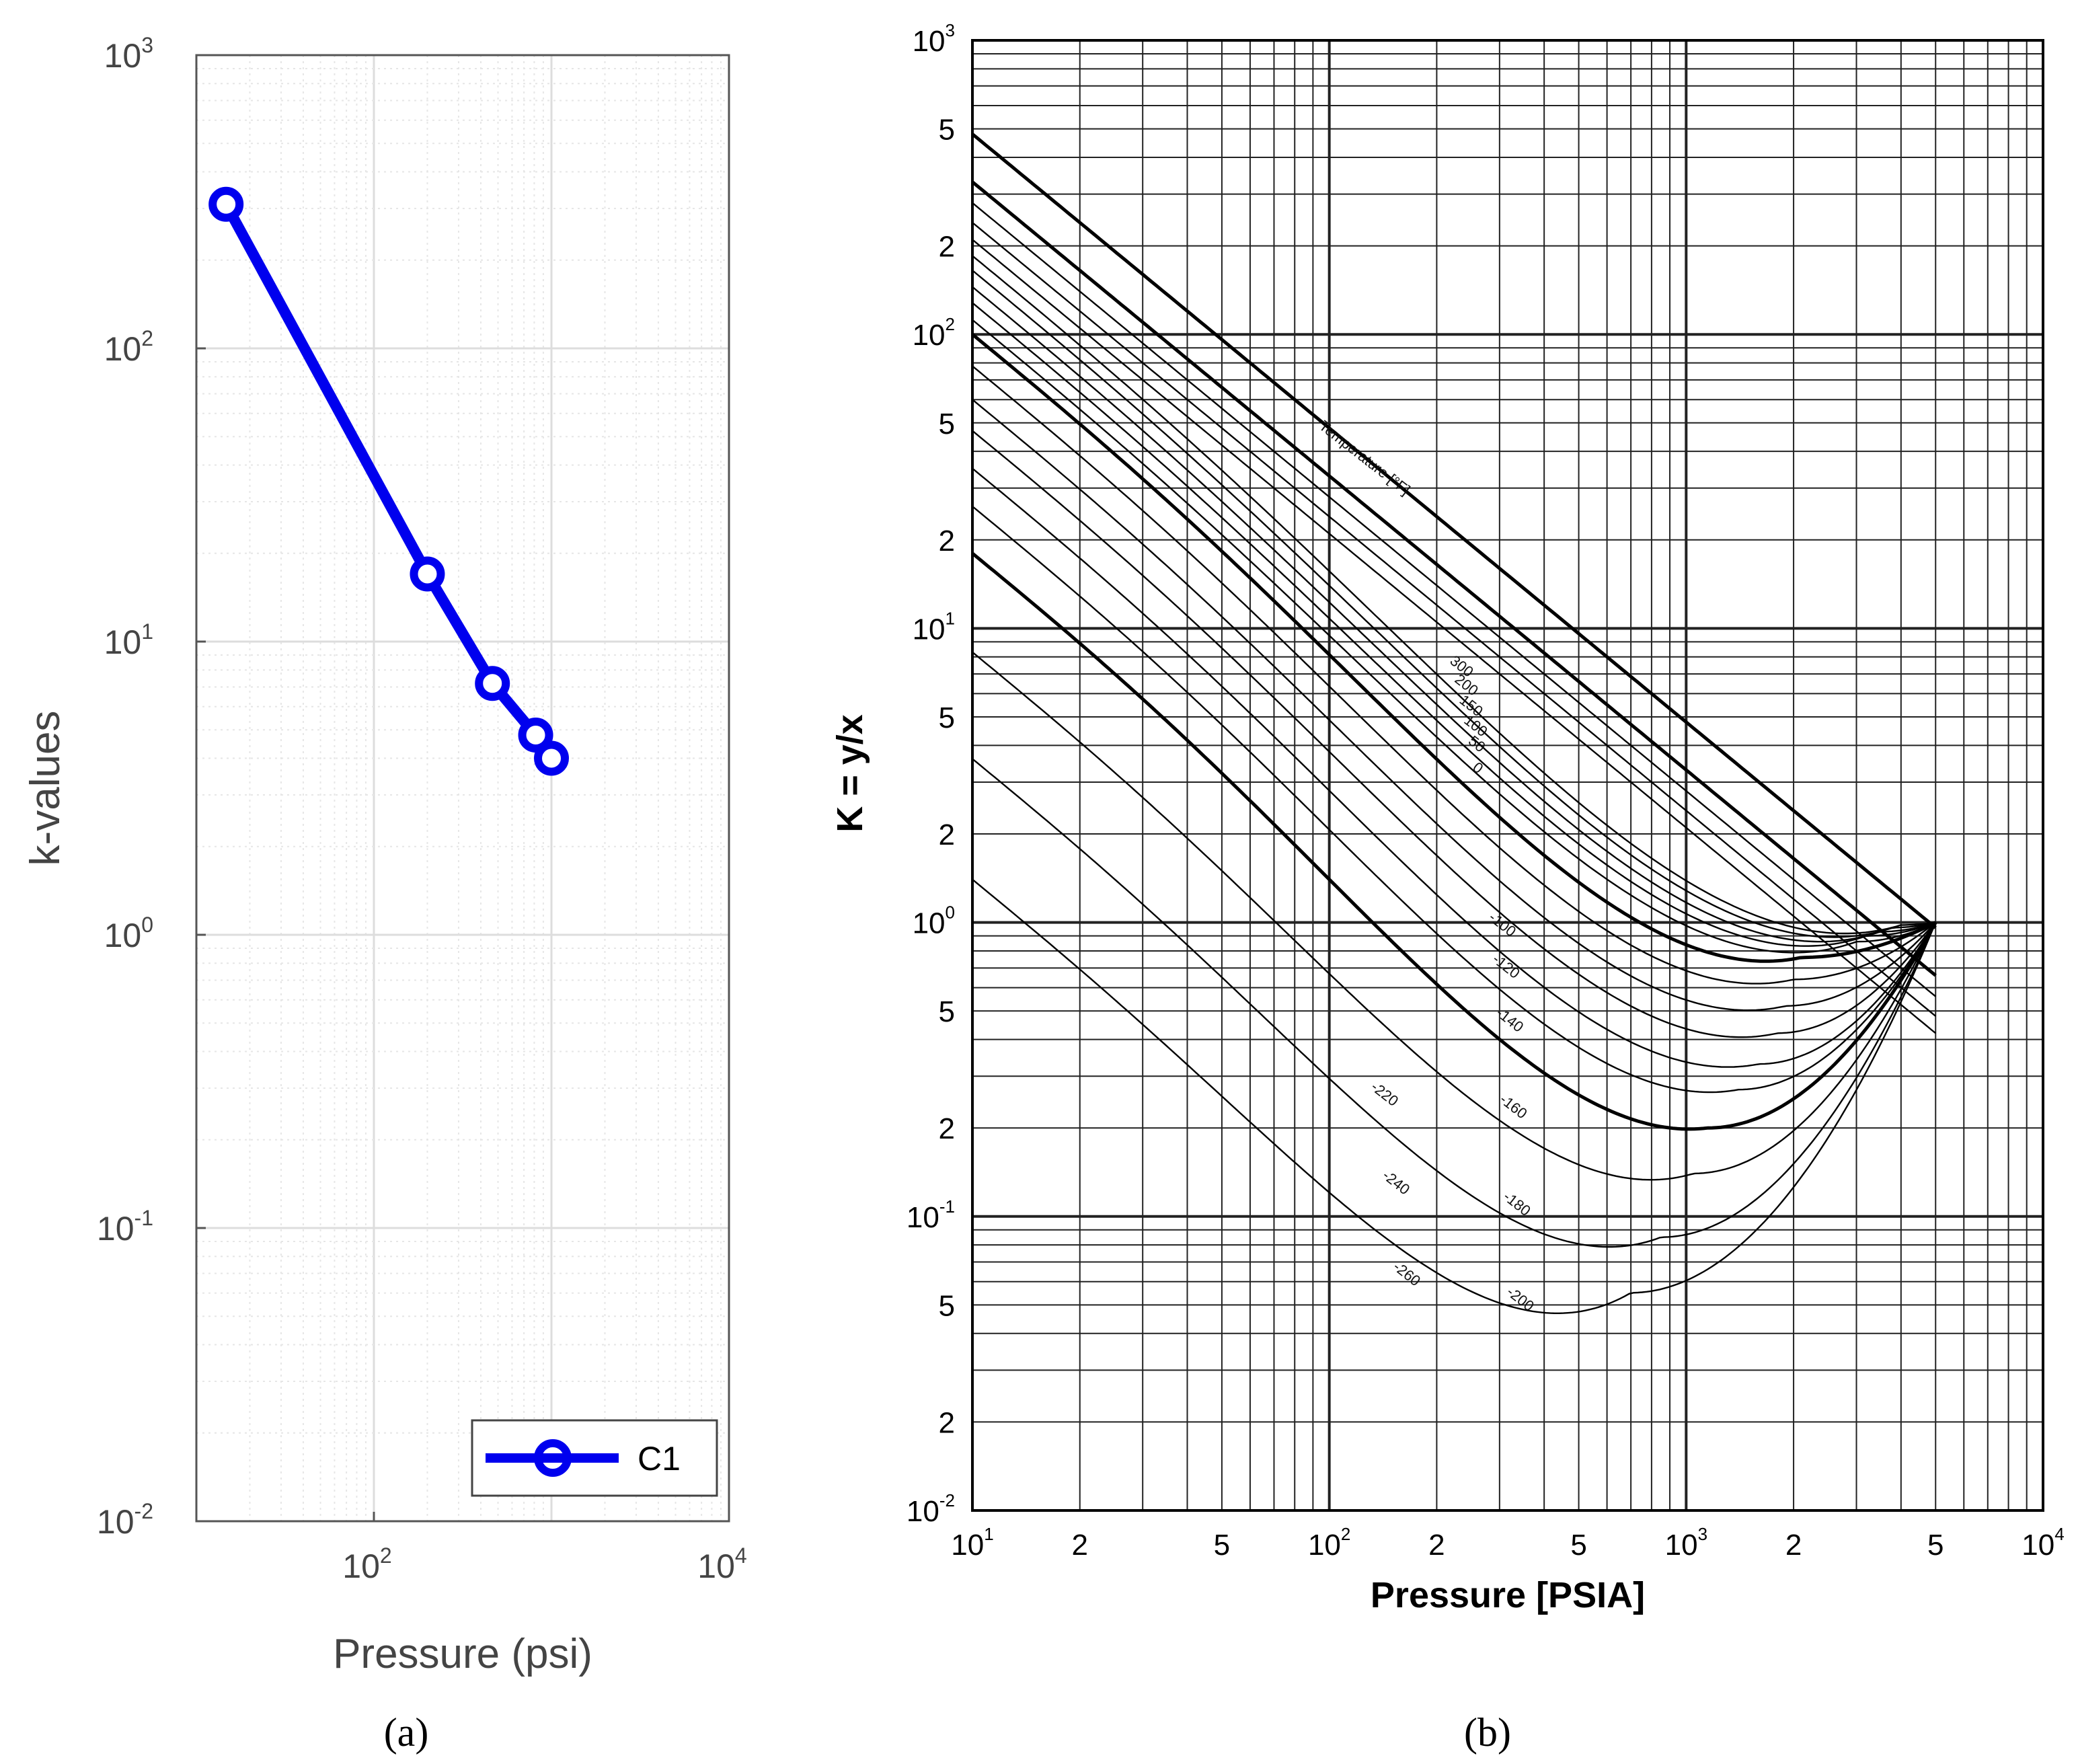  What do you see at coordinates (406, 1732) in the screenshot?
I see `panel-a-label: (a)` at bounding box center [406, 1732].